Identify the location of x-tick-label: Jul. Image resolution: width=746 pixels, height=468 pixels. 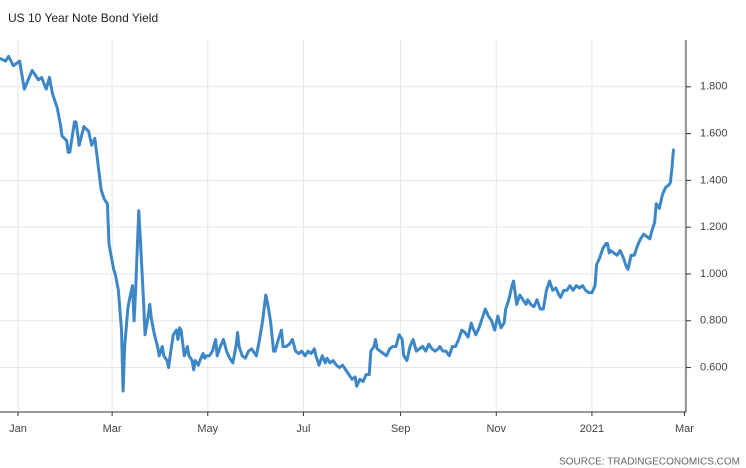
(303, 429).